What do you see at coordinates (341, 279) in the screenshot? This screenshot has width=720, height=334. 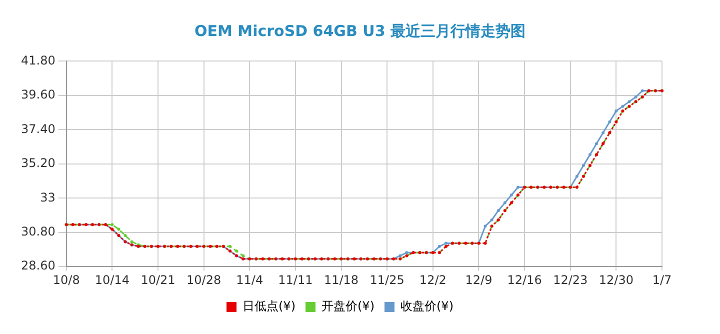 I see `x-tick-label: 11/18` at bounding box center [341, 279].